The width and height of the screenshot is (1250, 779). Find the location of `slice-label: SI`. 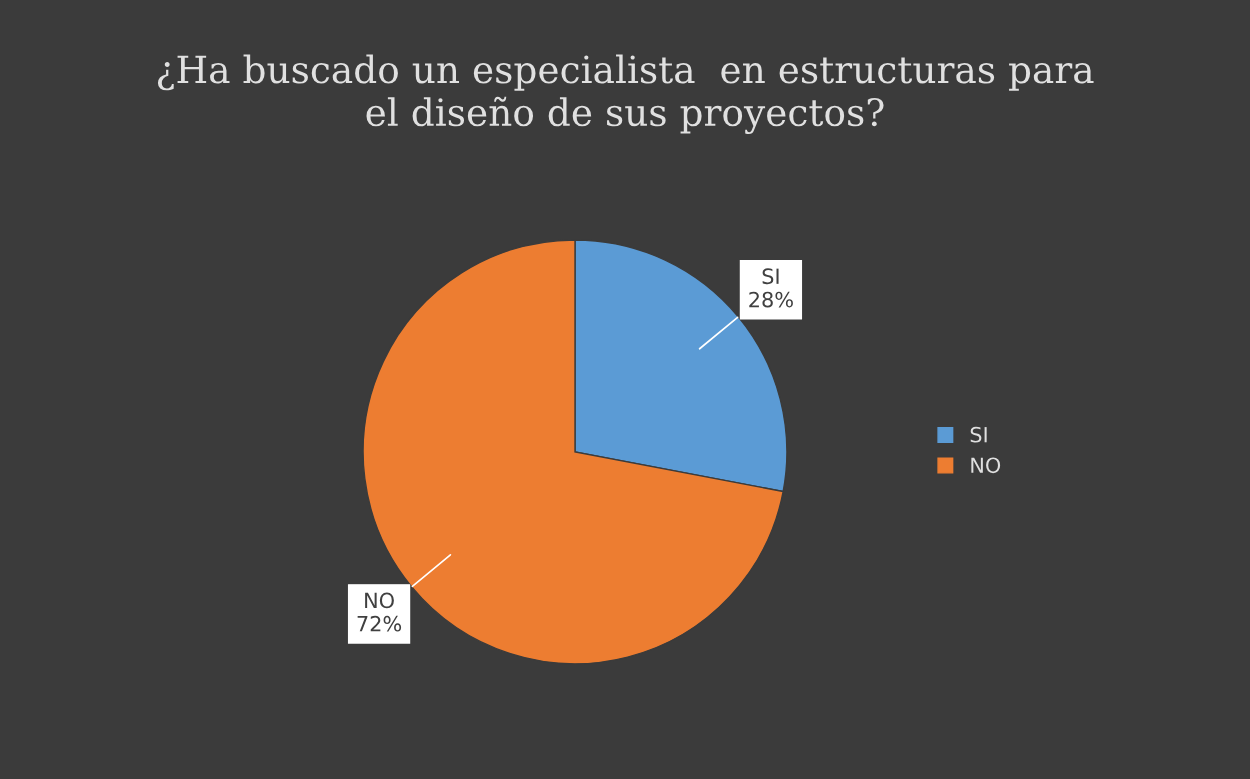

slice-label: SI is located at coordinates (770, 276).